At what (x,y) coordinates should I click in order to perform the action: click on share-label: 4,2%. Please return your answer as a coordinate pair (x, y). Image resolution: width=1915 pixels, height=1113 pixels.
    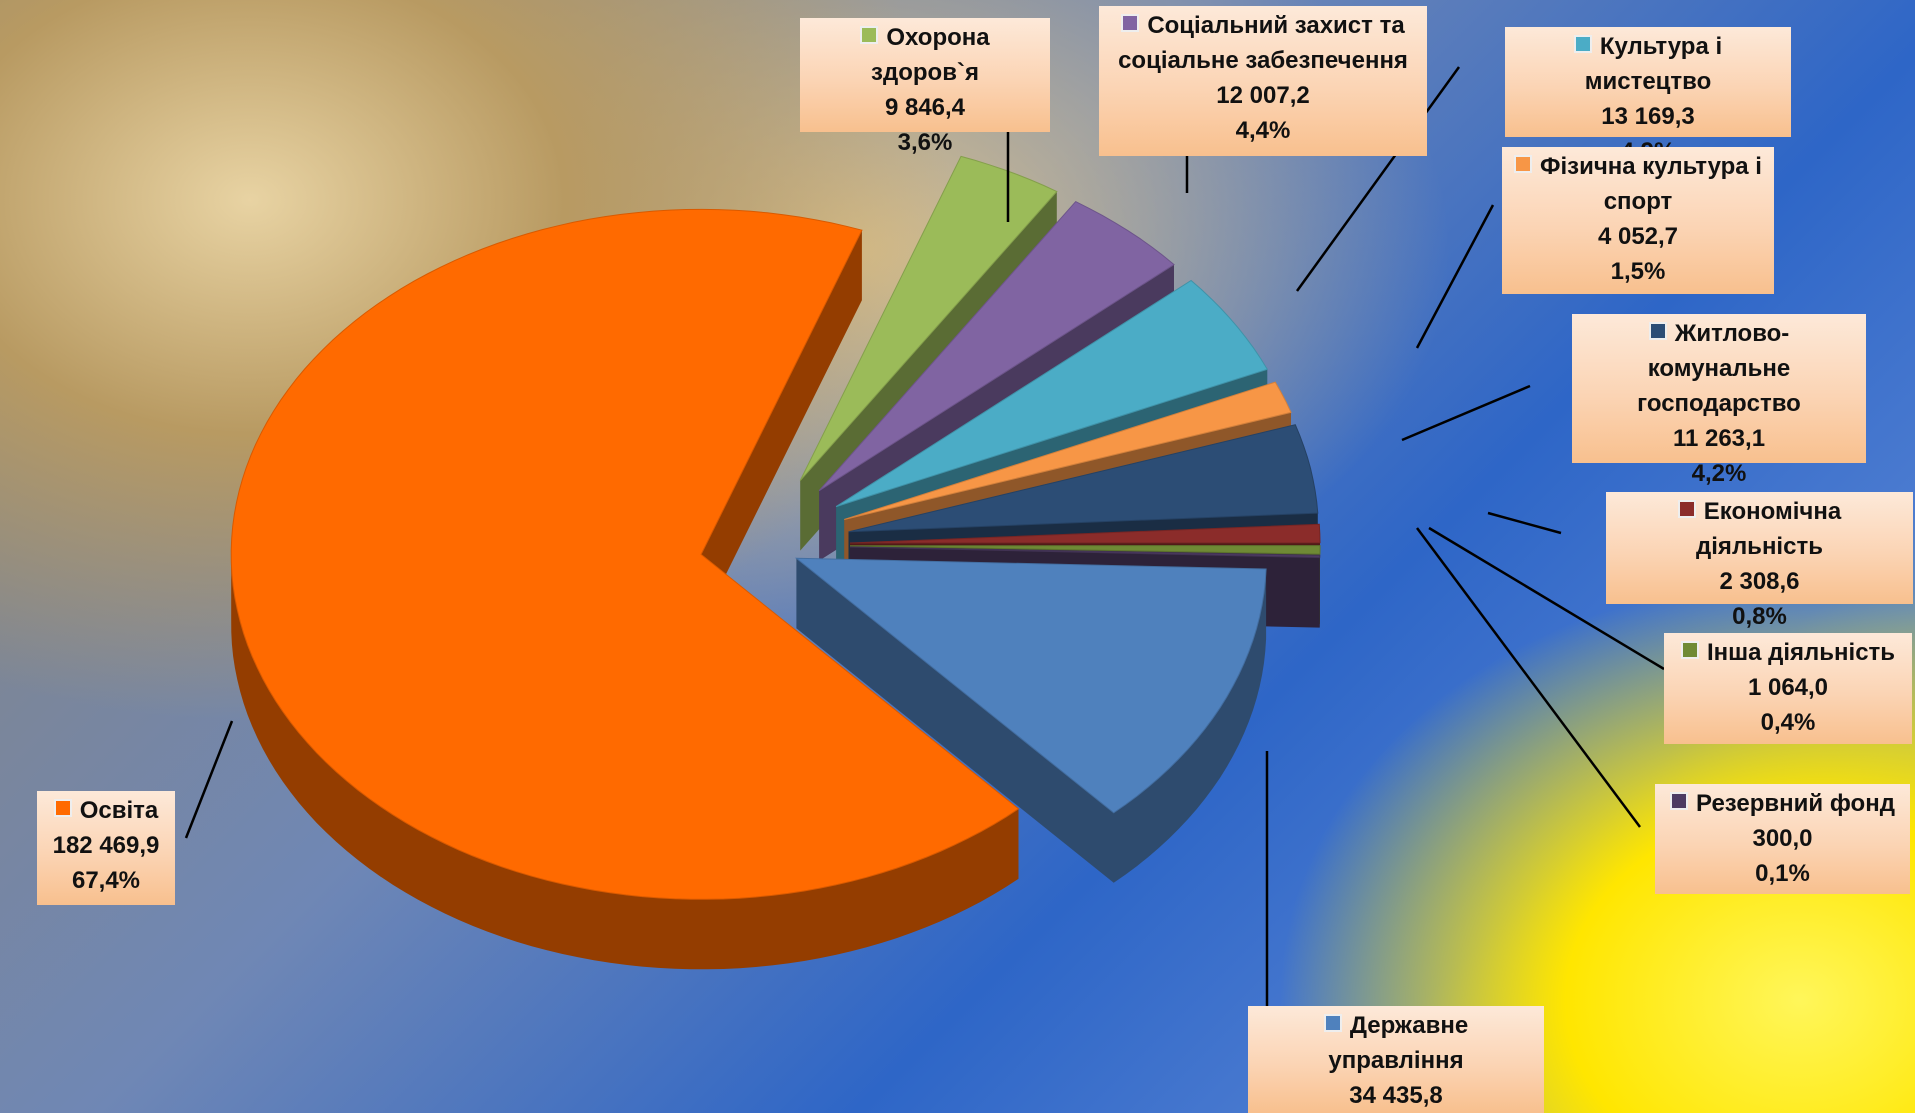
    Looking at the image, I should click on (1719, 473).